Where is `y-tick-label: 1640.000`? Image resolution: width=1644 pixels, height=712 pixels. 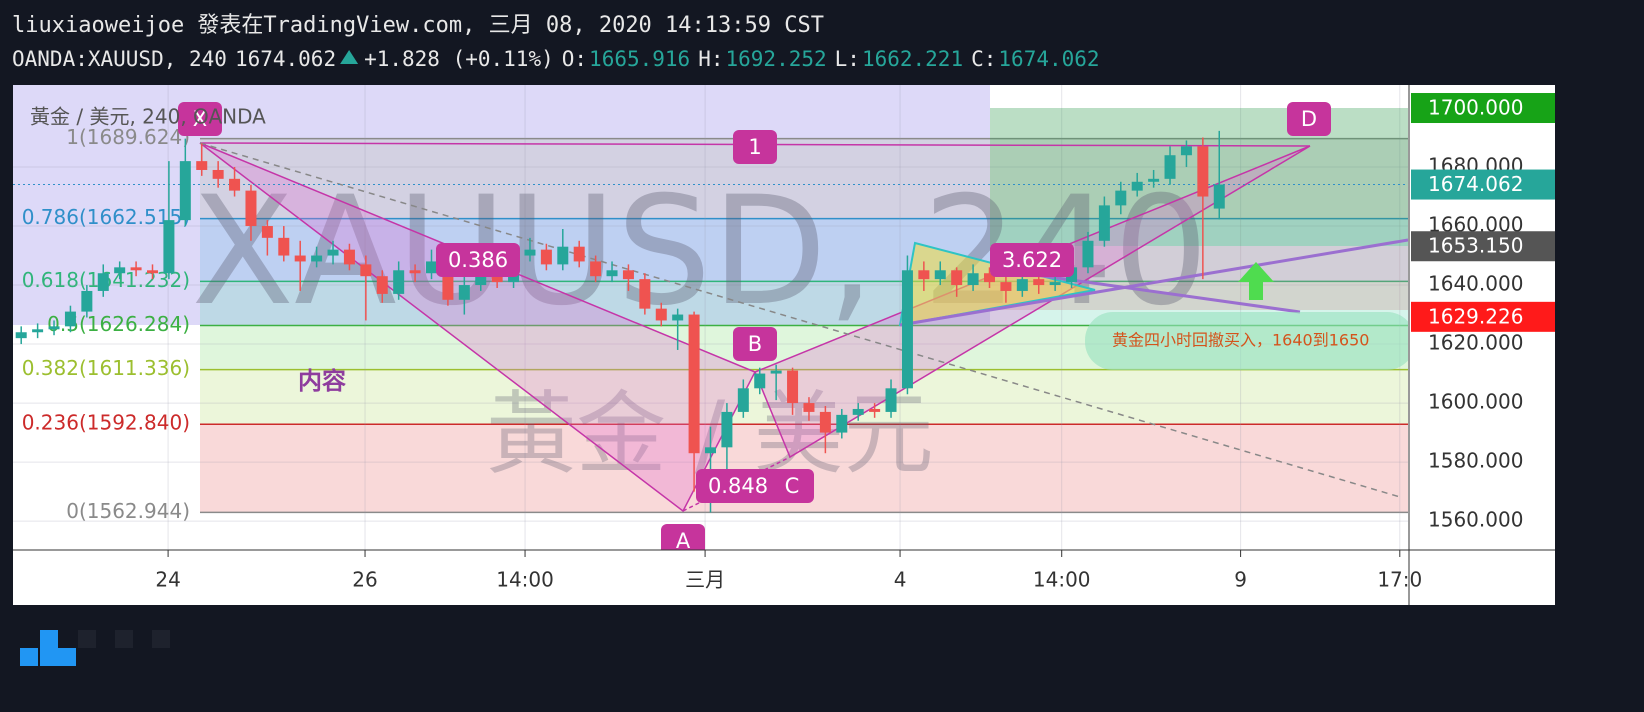
y-tick-label: 1640.000 is located at coordinates (1475, 284).